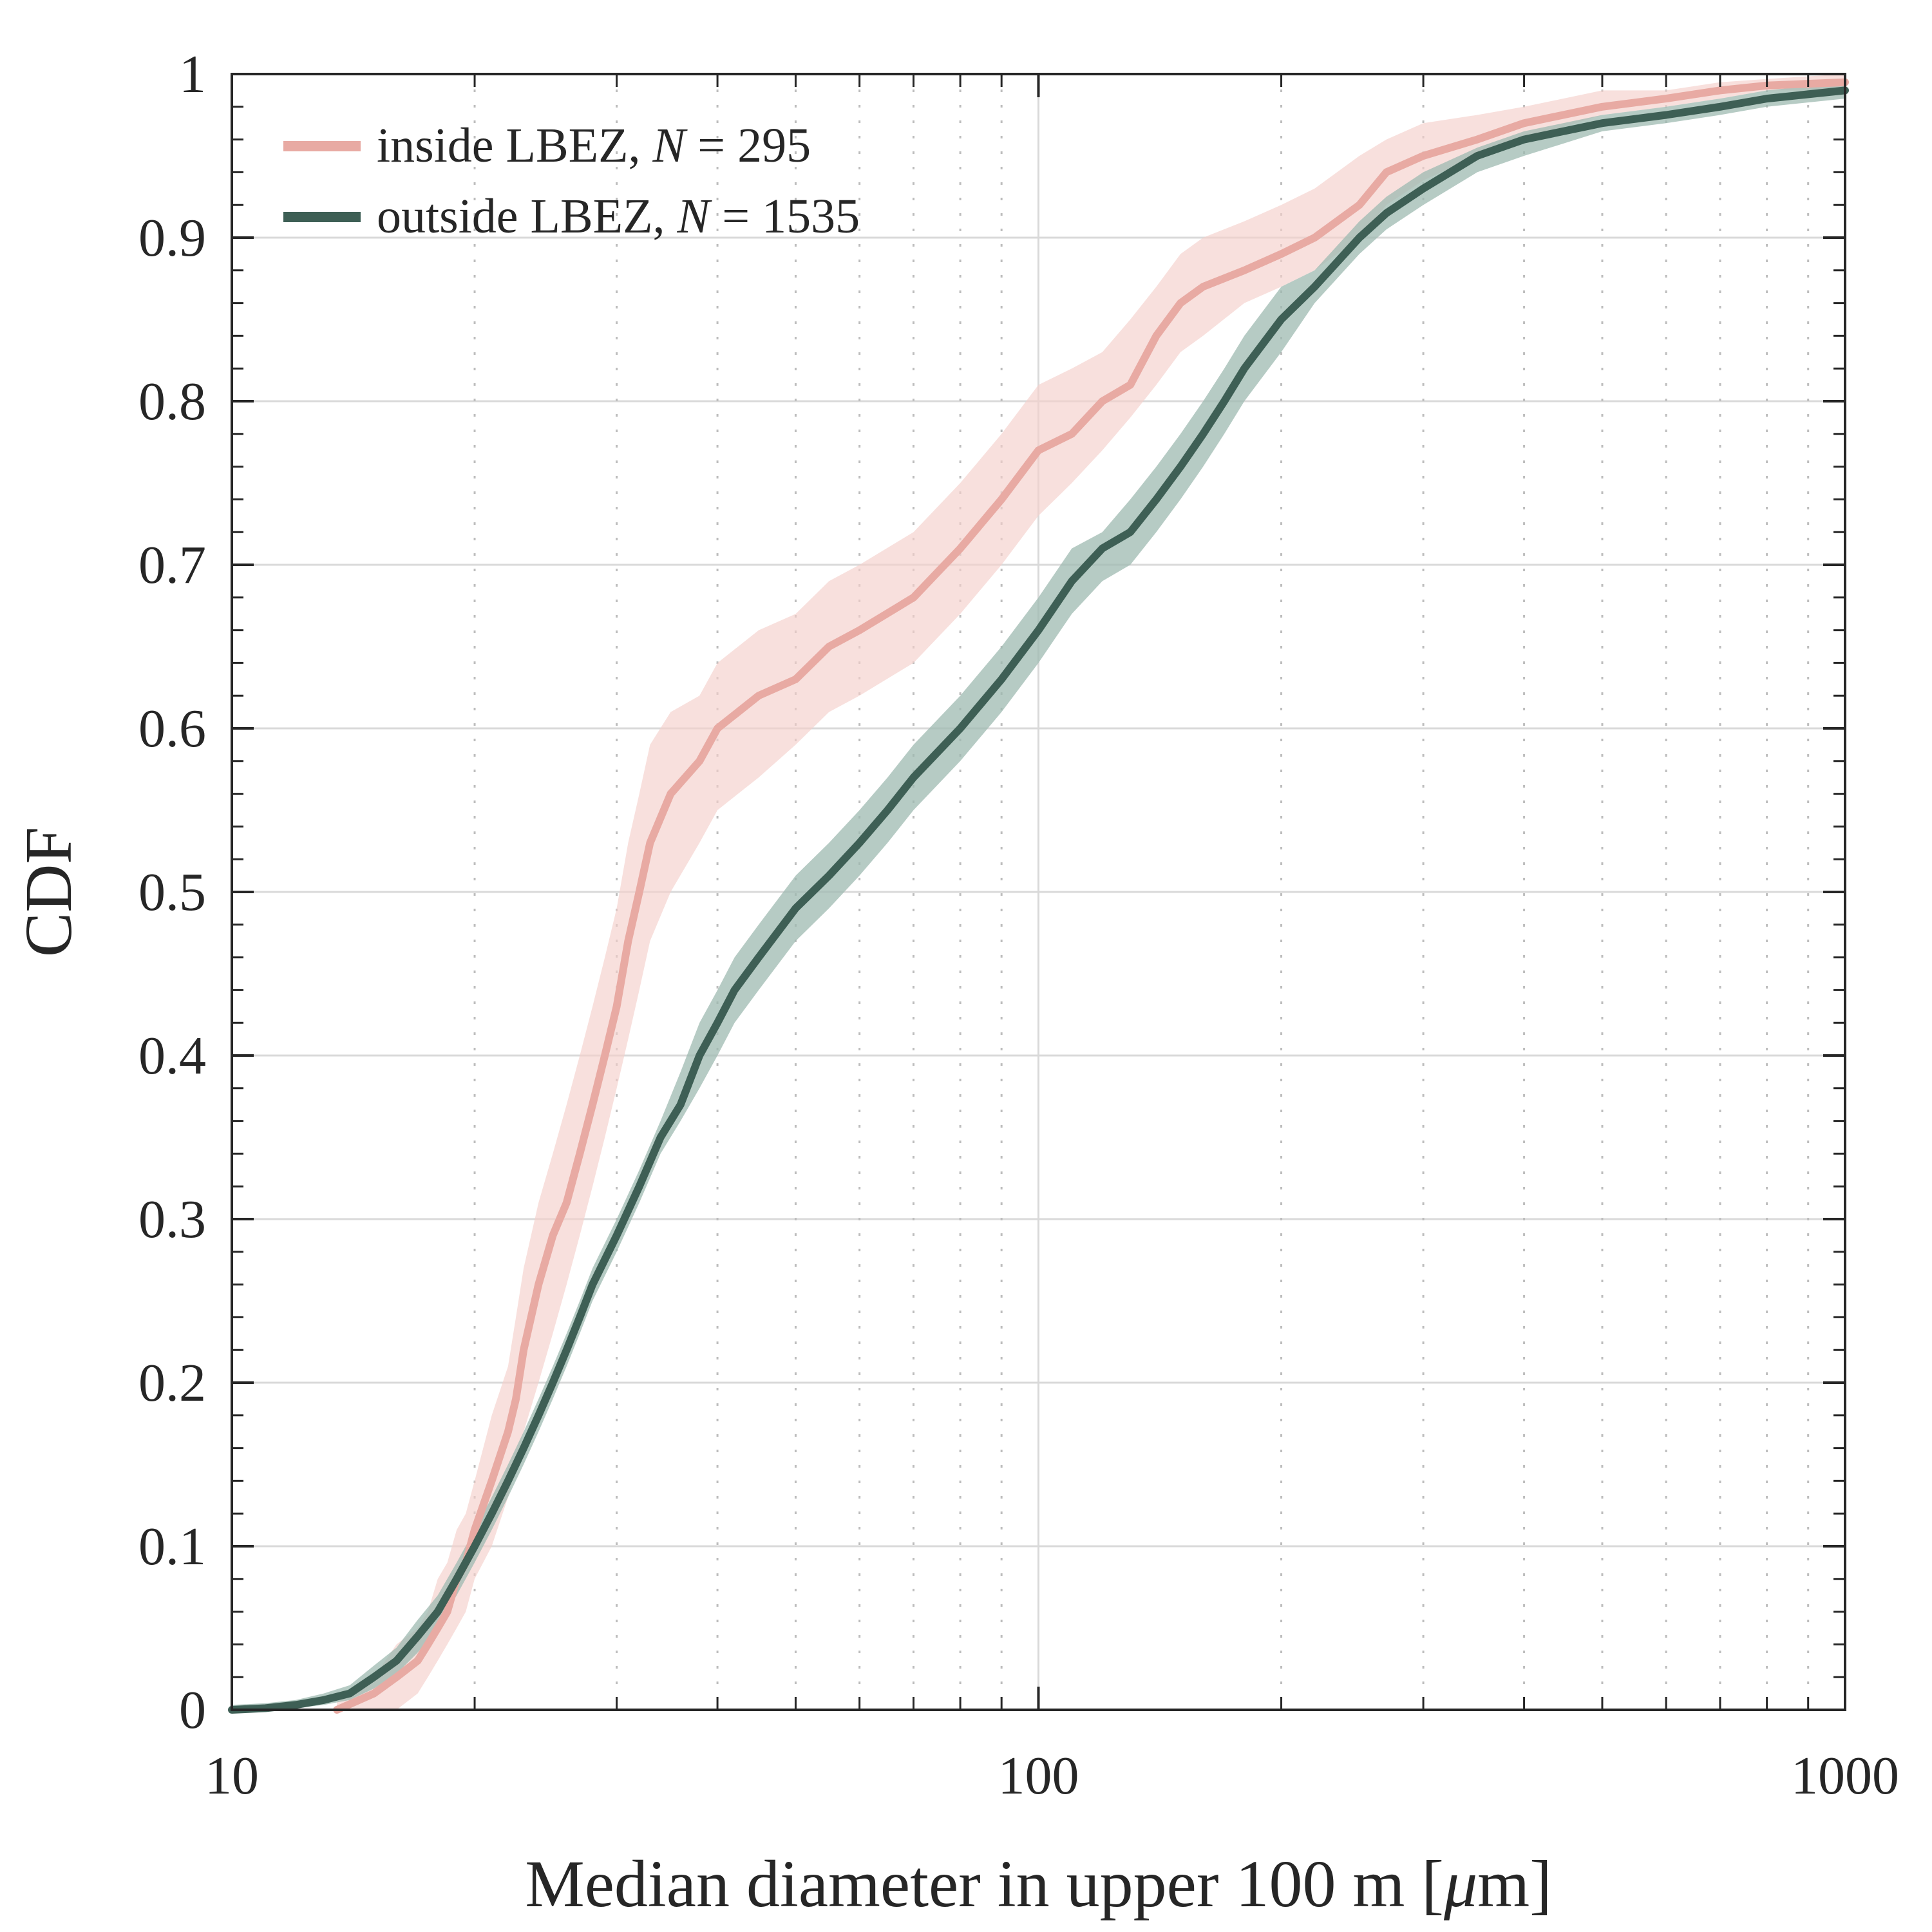 The height and width of the screenshot is (1932, 1932). What do you see at coordinates (172, 892) in the screenshot?
I see `y-tick-label: 0.5` at bounding box center [172, 892].